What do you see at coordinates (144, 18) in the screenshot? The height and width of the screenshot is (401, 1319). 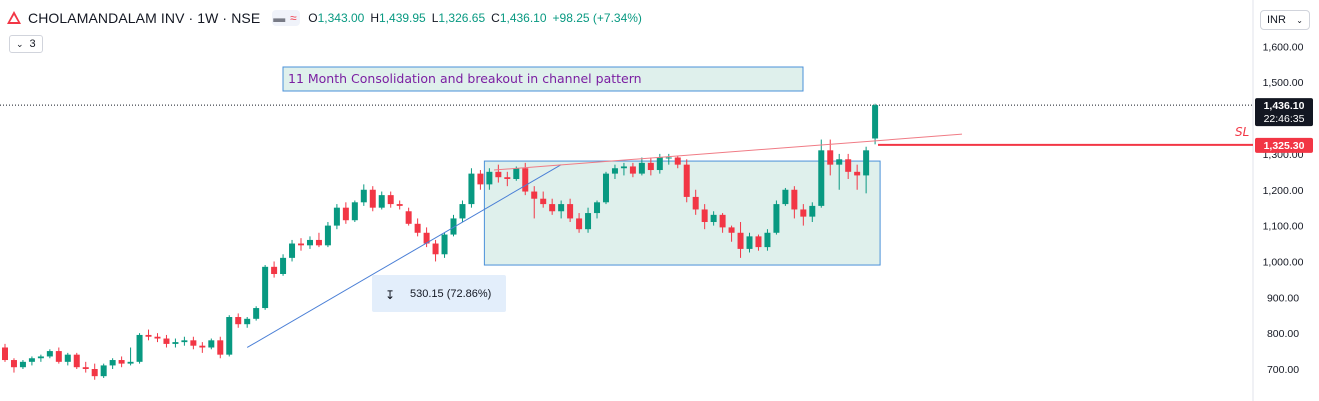 I see `symbol-title: CHOLAMANDALAM INV · 1W · NSE` at bounding box center [144, 18].